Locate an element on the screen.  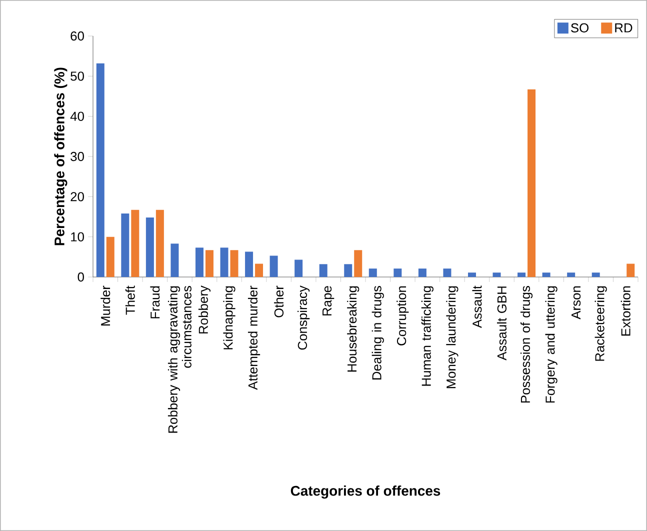
x-tick-label: Rape is located at coordinates (328, 301).